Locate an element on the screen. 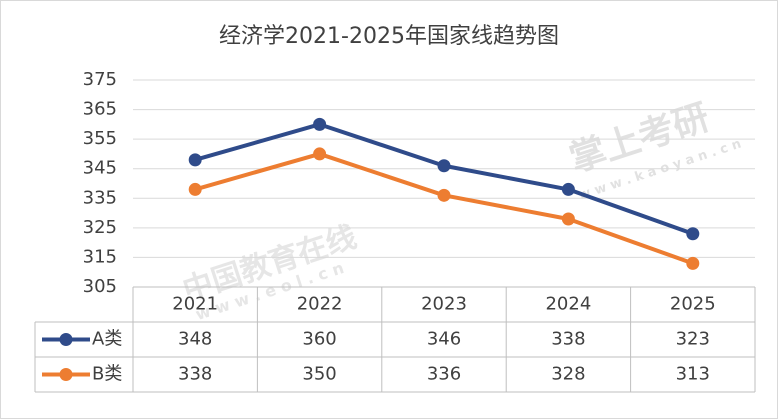 The width and height of the screenshot is (778, 419). x-tick-label: 2025 is located at coordinates (693, 304).